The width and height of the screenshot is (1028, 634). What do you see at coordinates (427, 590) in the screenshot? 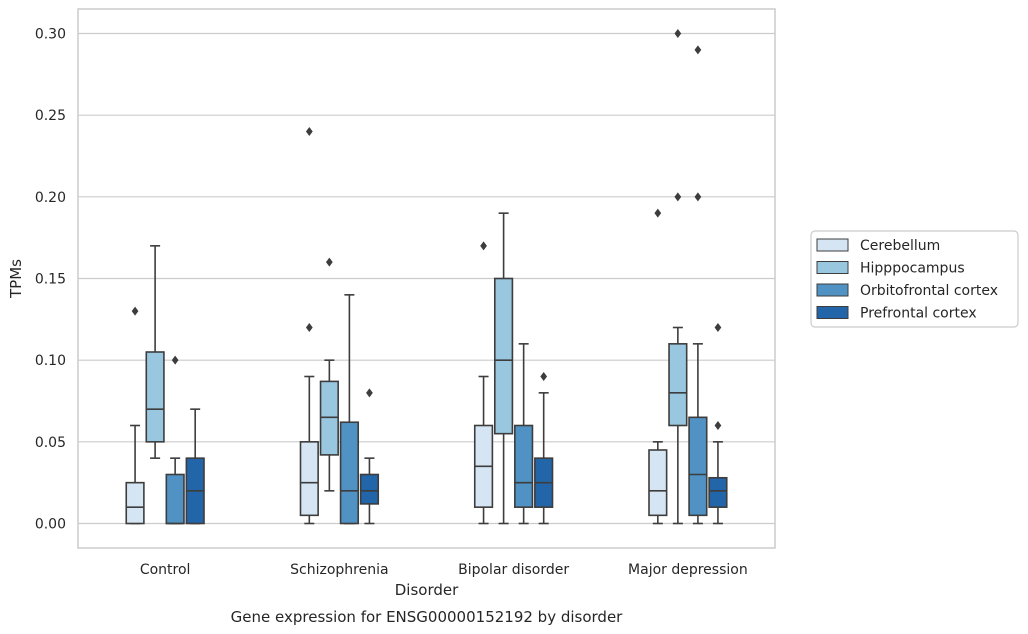
I see `x-axis-title: Disorder` at bounding box center [427, 590].